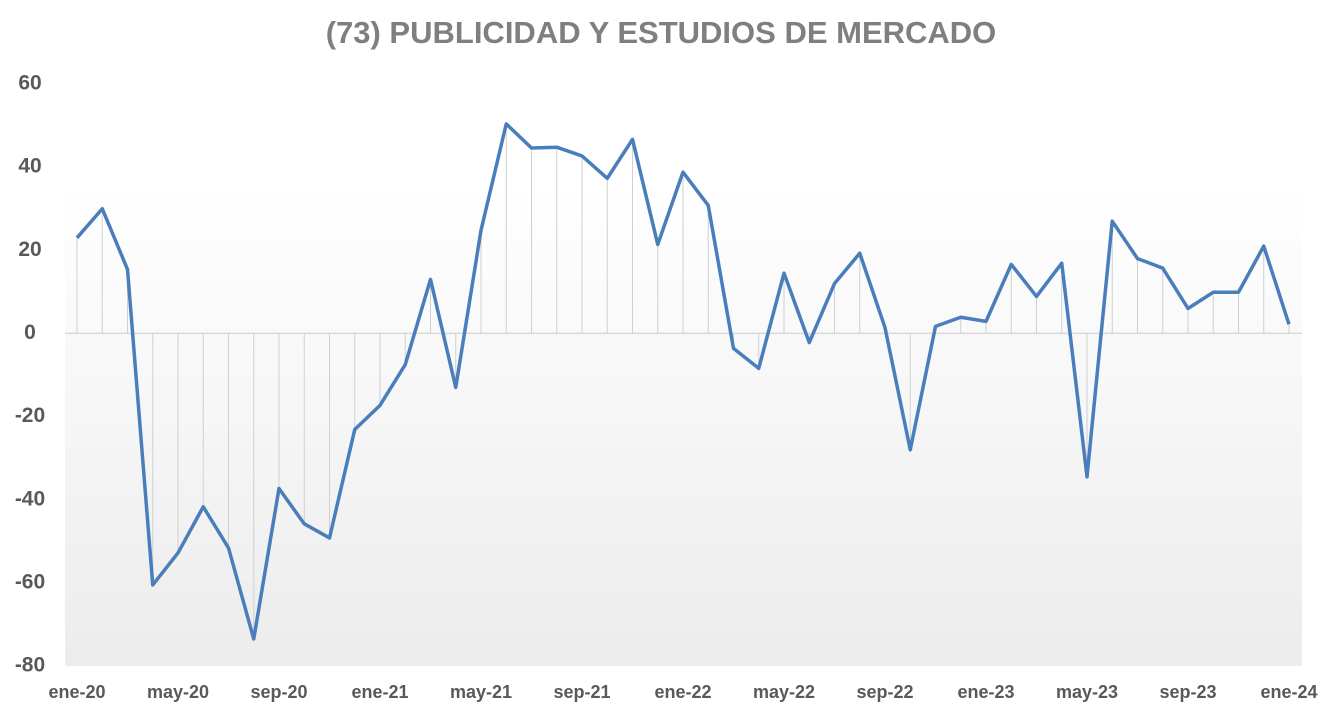 The image size is (1323, 712). Describe the element at coordinates (884, 692) in the screenshot. I see `x-tick-label: sep-22` at that location.